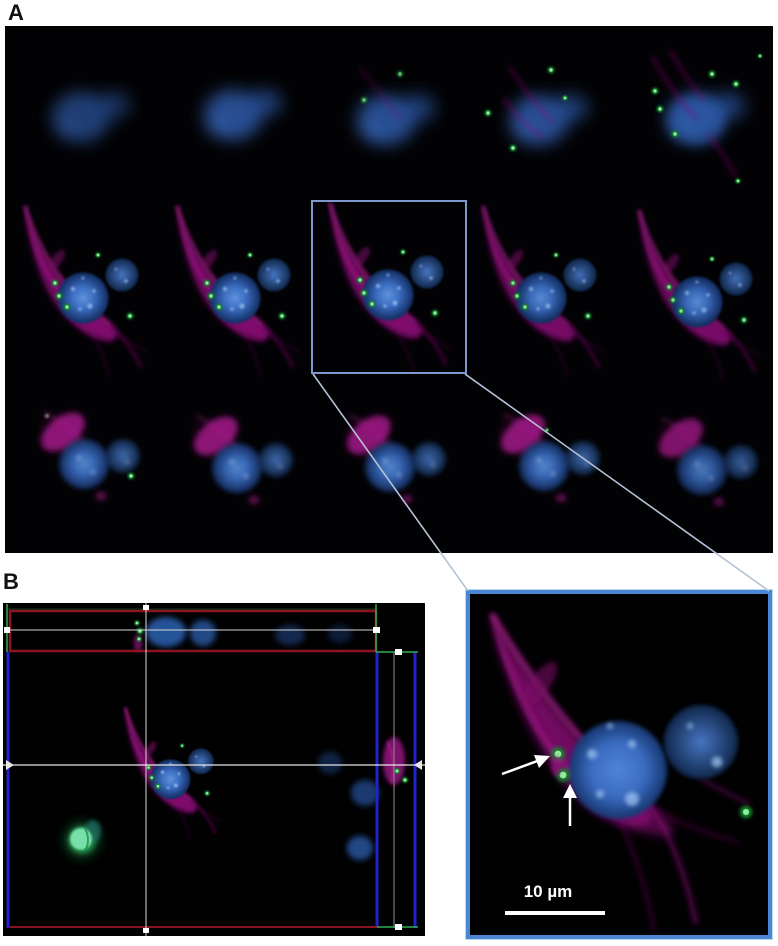 This screenshot has height=946, width=778. Describe the element at coordinates (389, 287) in the screenshot. I see `zoom-selection-box` at that location.